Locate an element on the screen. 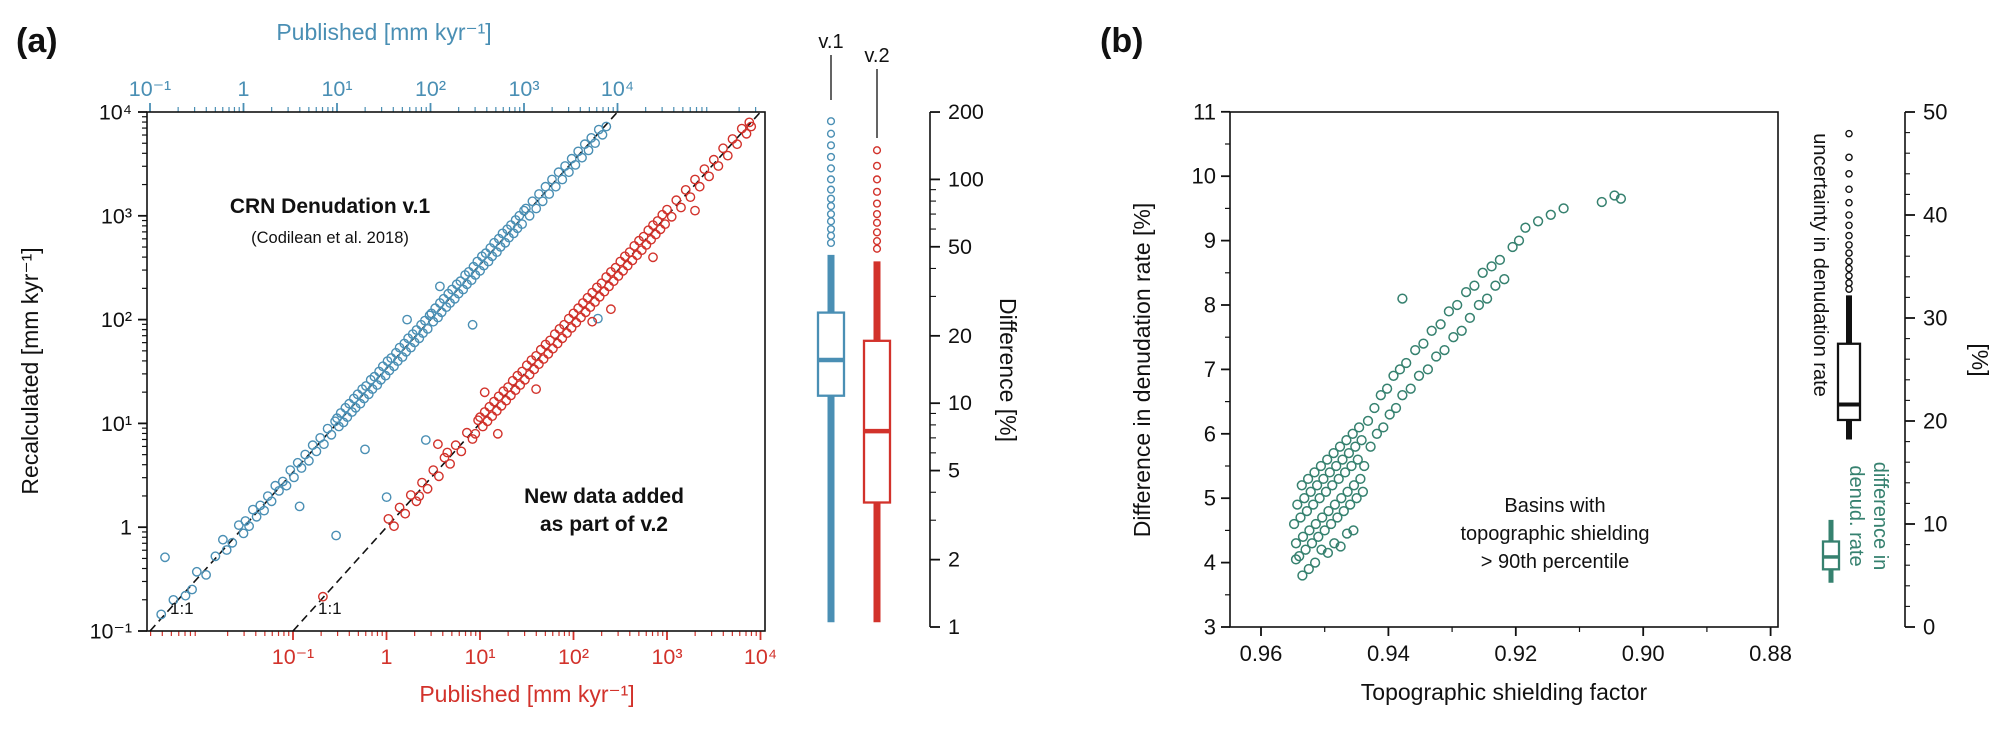 This screenshot has width=1994, height=742. b-annotation-line1: Basins with is located at coordinates (1554, 506).